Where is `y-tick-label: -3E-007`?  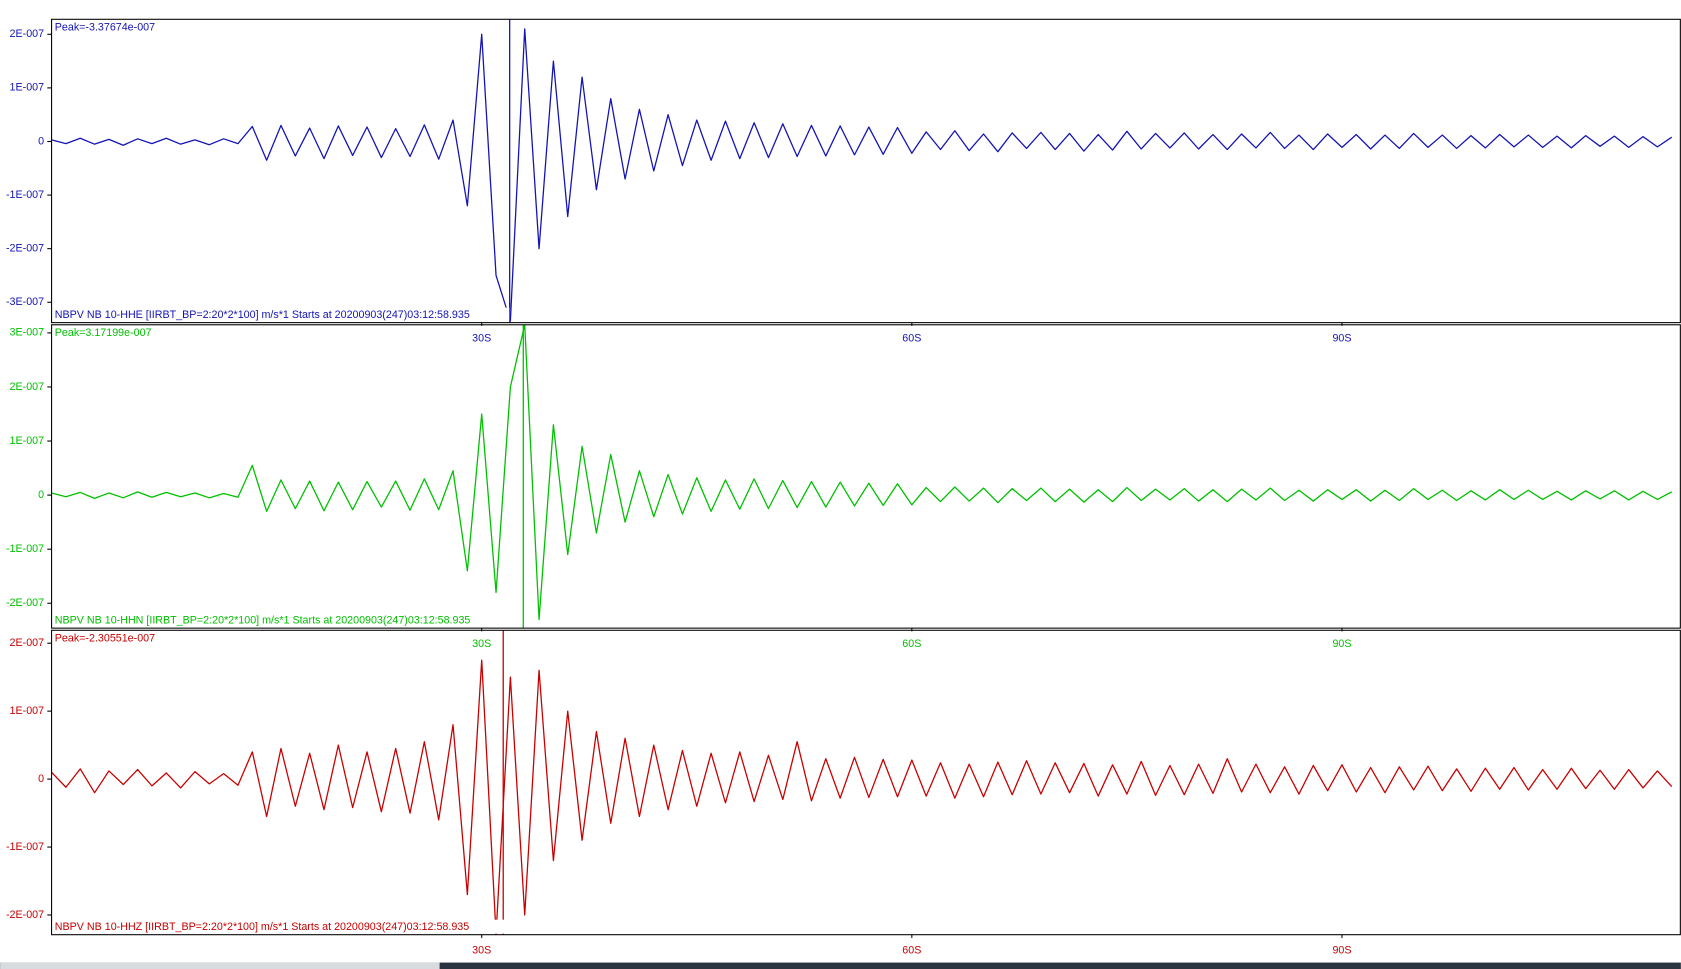
y-tick-label: -3E-007 is located at coordinates (25, 302).